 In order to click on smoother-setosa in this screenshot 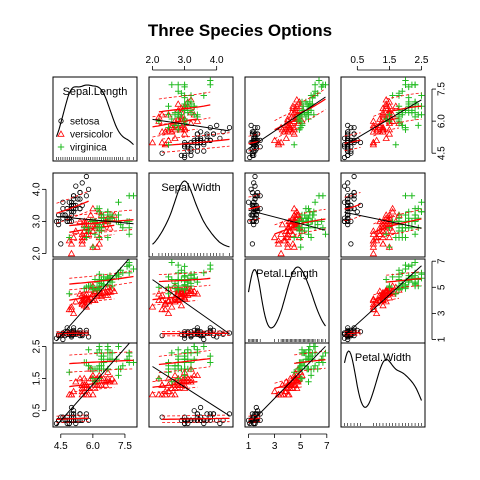, I will do `click(72, 207)`.